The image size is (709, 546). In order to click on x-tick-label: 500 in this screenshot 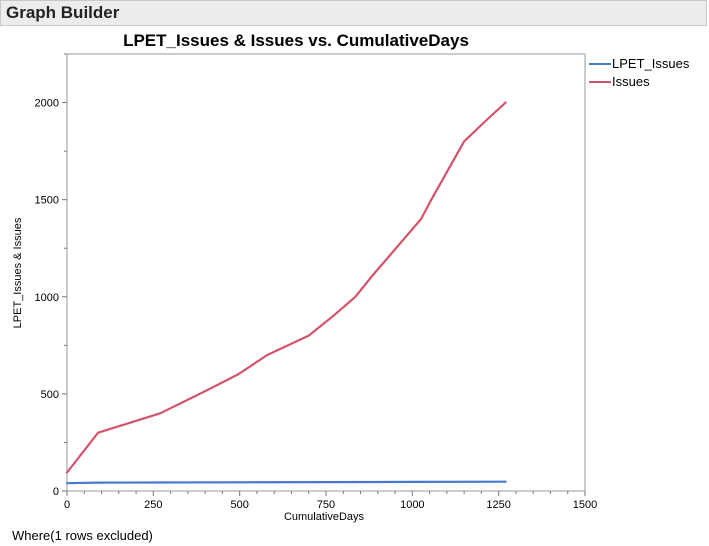, I will do `click(239, 505)`.